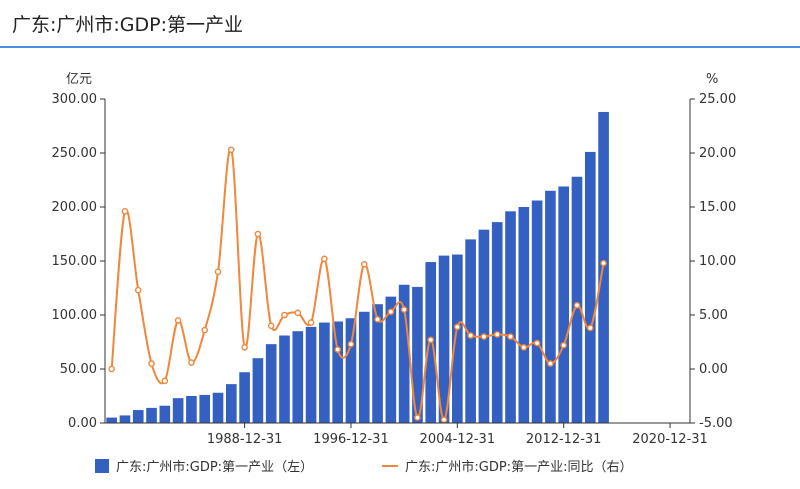 The width and height of the screenshot is (800, 489). Describe the element at coordinates (713, 369) in the screenshot. I see `right-tick-label: 0.00` at that location.